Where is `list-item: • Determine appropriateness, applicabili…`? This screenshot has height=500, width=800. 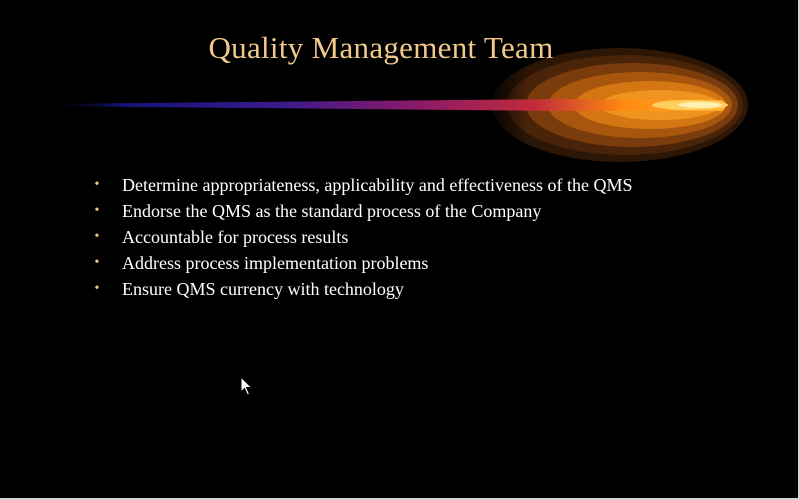 list-item: • Determine appropriateness, applicabili… is located at coordinates (380, 185).